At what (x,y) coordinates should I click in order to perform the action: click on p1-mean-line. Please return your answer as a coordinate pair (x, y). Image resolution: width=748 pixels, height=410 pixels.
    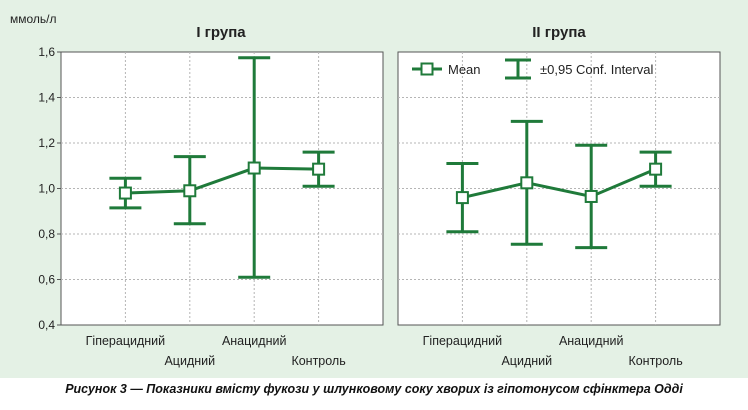
    Looking at the image, I should click on (222, 180).